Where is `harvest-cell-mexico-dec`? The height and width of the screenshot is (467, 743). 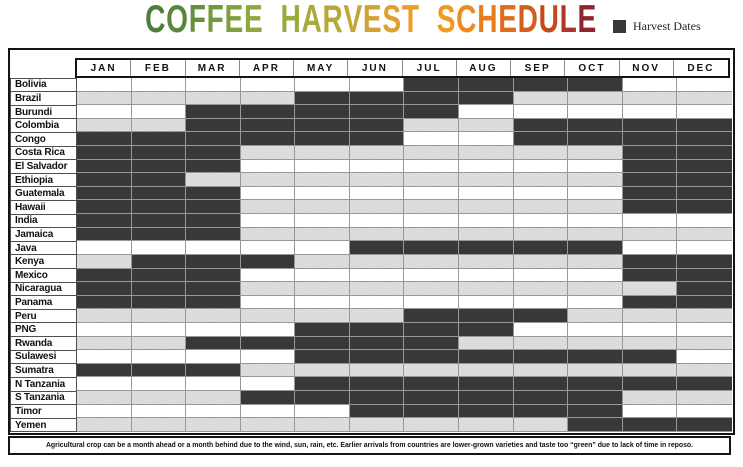
harvest-cell-mexico-dec is located at coordinates (704, 275).